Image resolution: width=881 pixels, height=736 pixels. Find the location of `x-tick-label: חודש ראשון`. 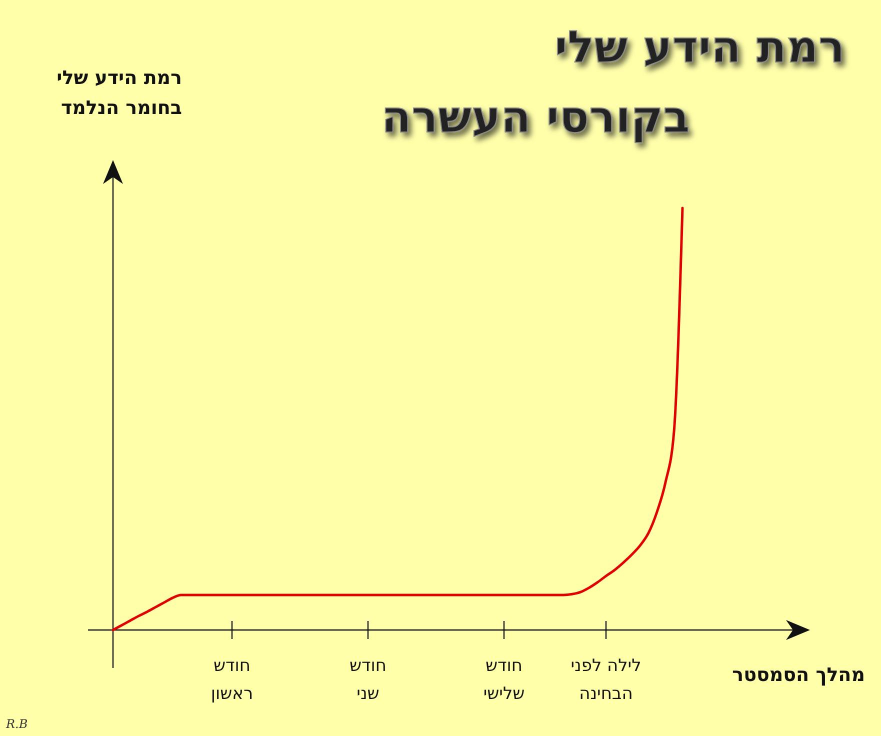

x-tick-label: חודש ראשון is located at coordinates (232, 680).